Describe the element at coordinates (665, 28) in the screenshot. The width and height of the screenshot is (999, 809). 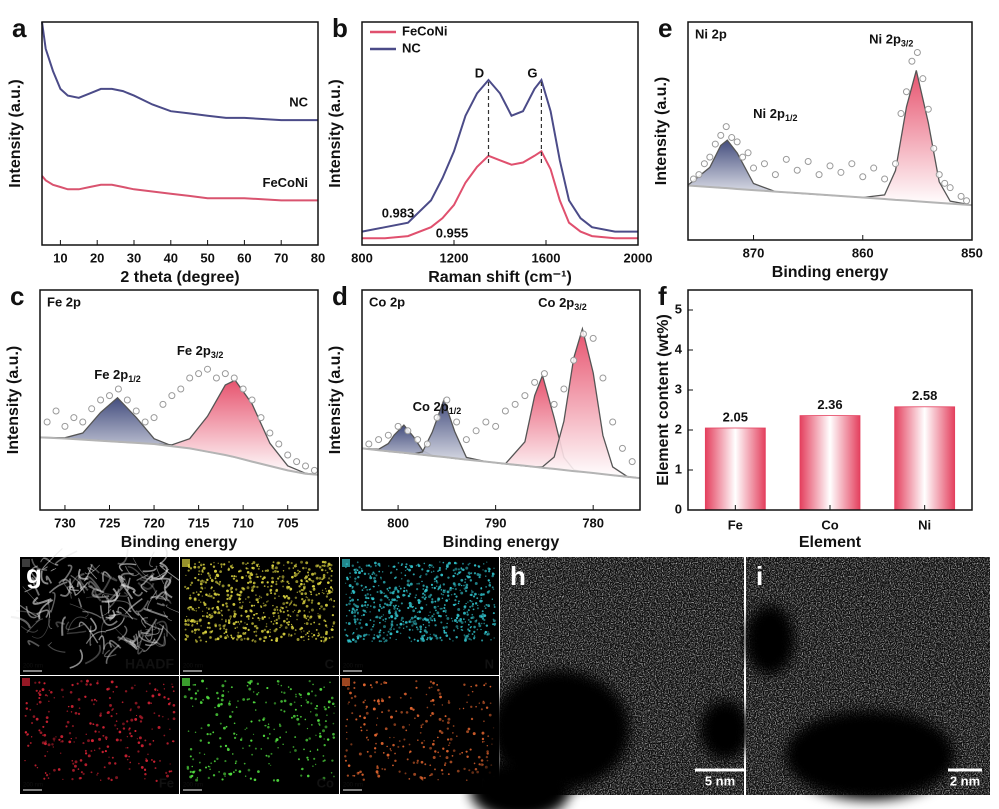
I see `panel-label: e` at that location.